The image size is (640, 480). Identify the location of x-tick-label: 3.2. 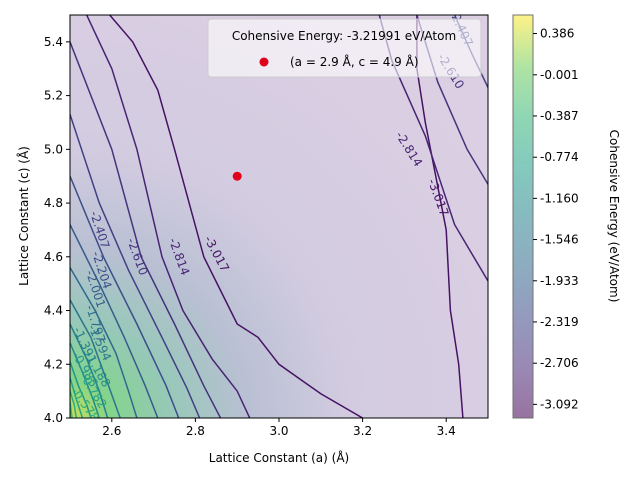
(362, 431).